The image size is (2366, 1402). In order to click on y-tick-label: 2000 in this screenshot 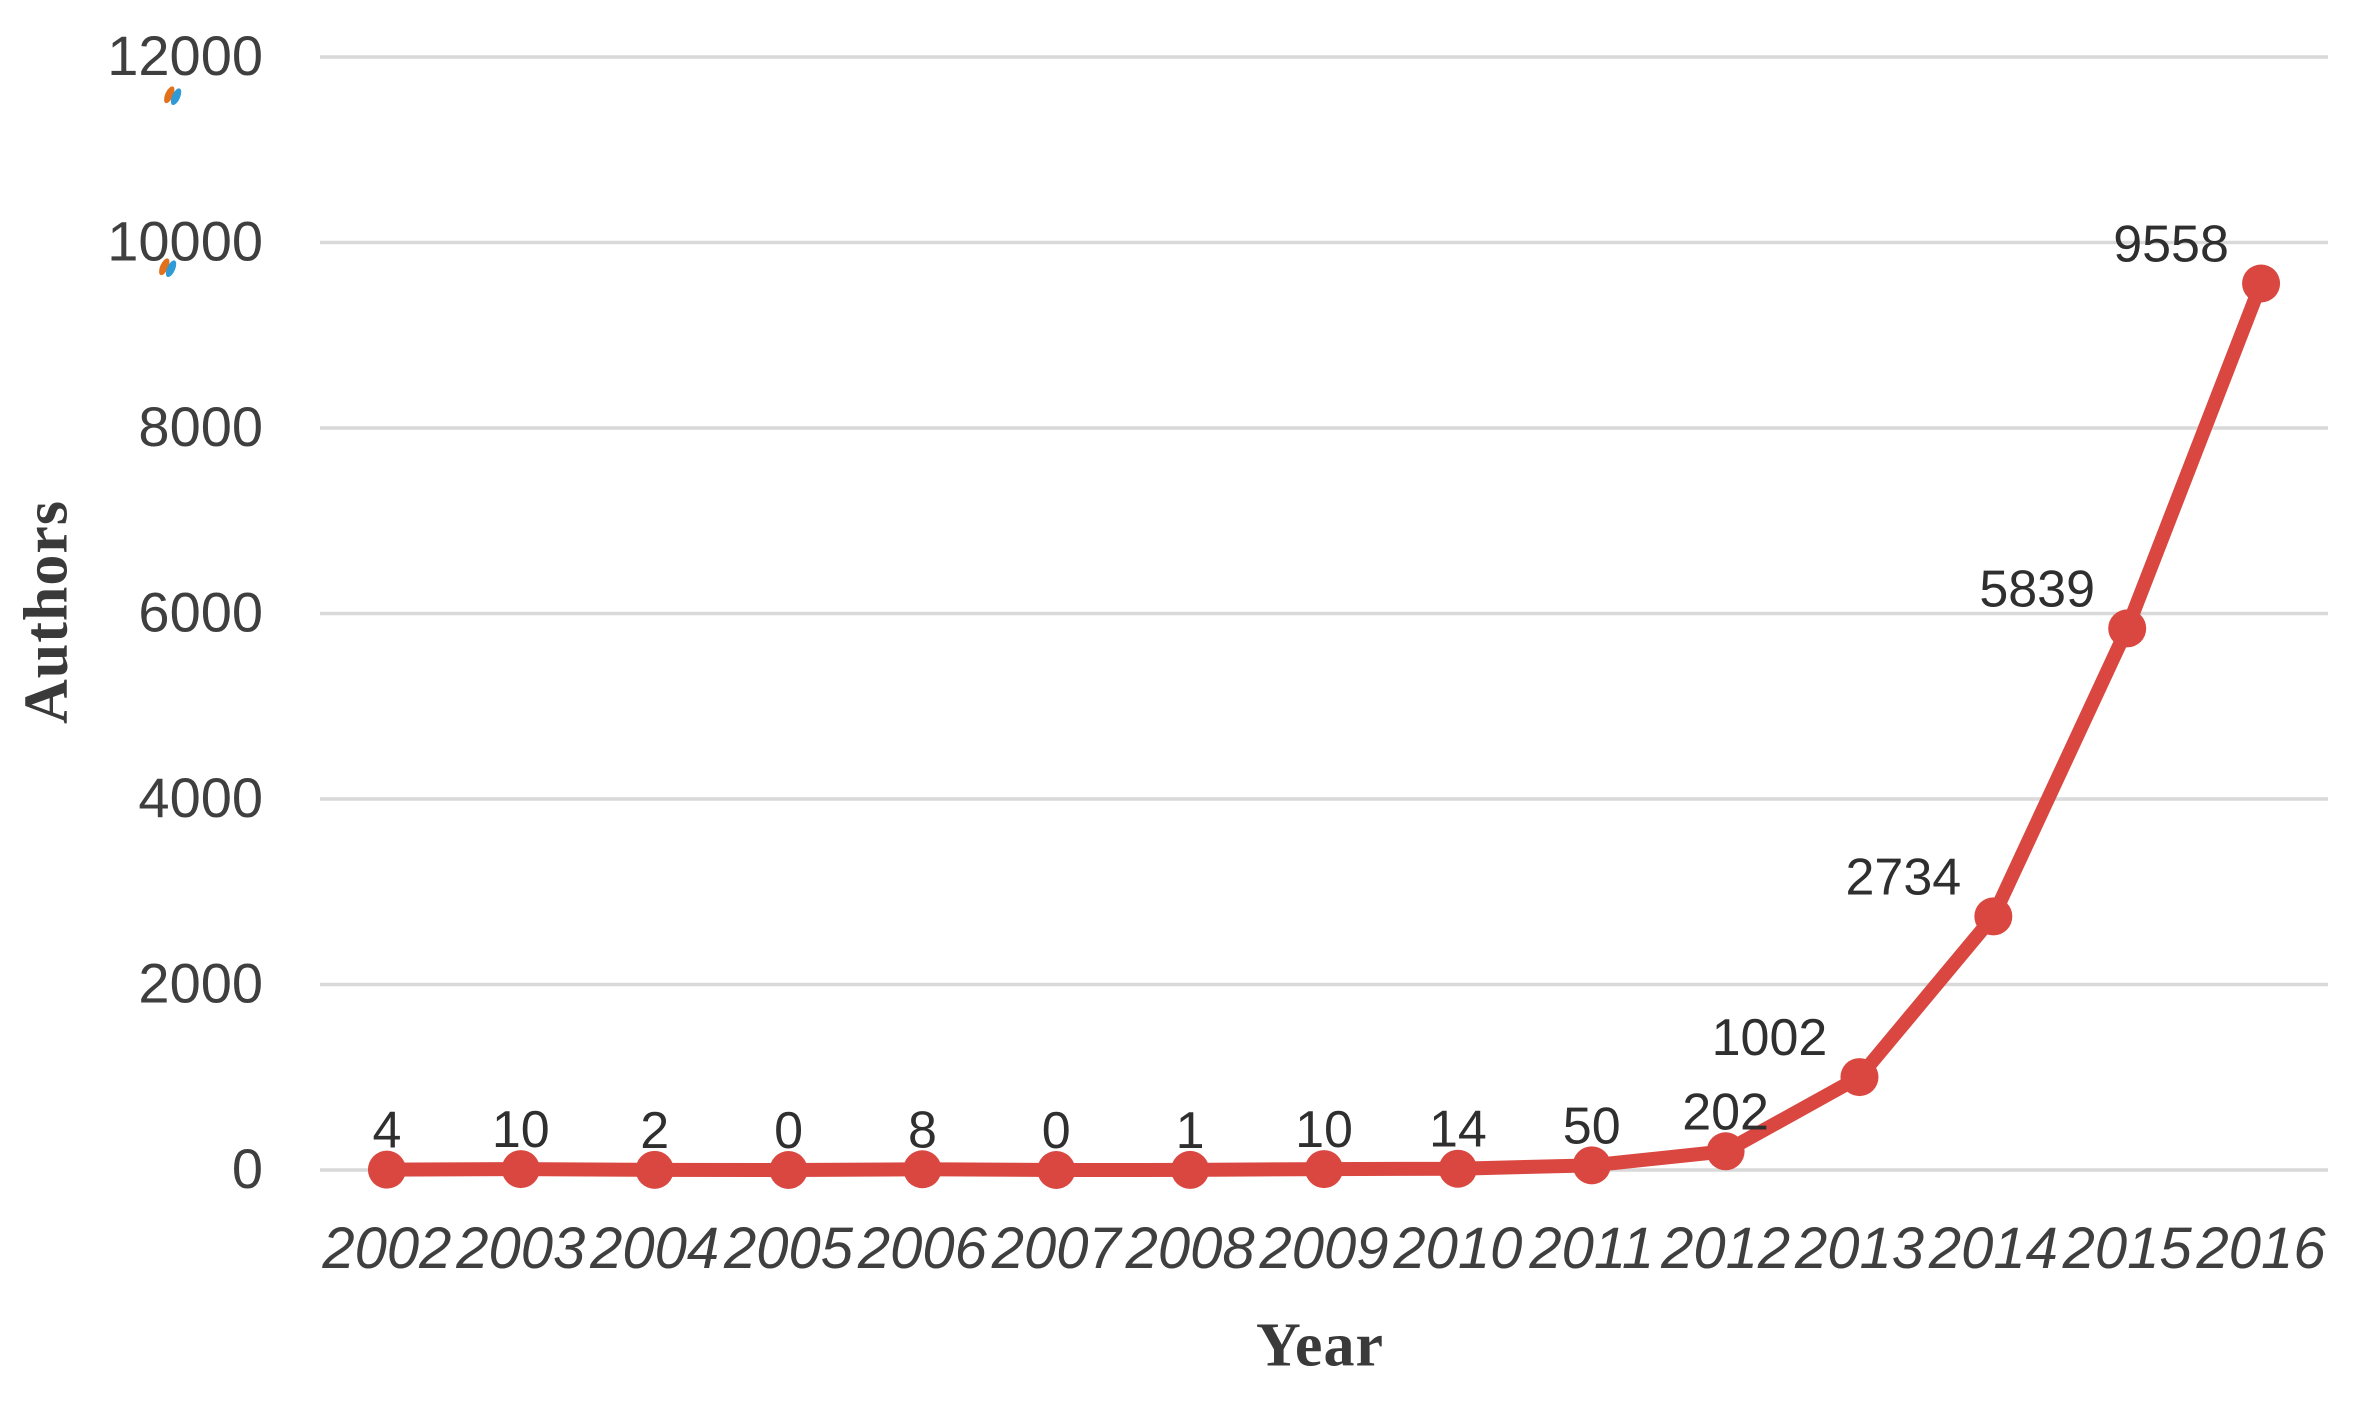, I will do `click(200, 983)`.